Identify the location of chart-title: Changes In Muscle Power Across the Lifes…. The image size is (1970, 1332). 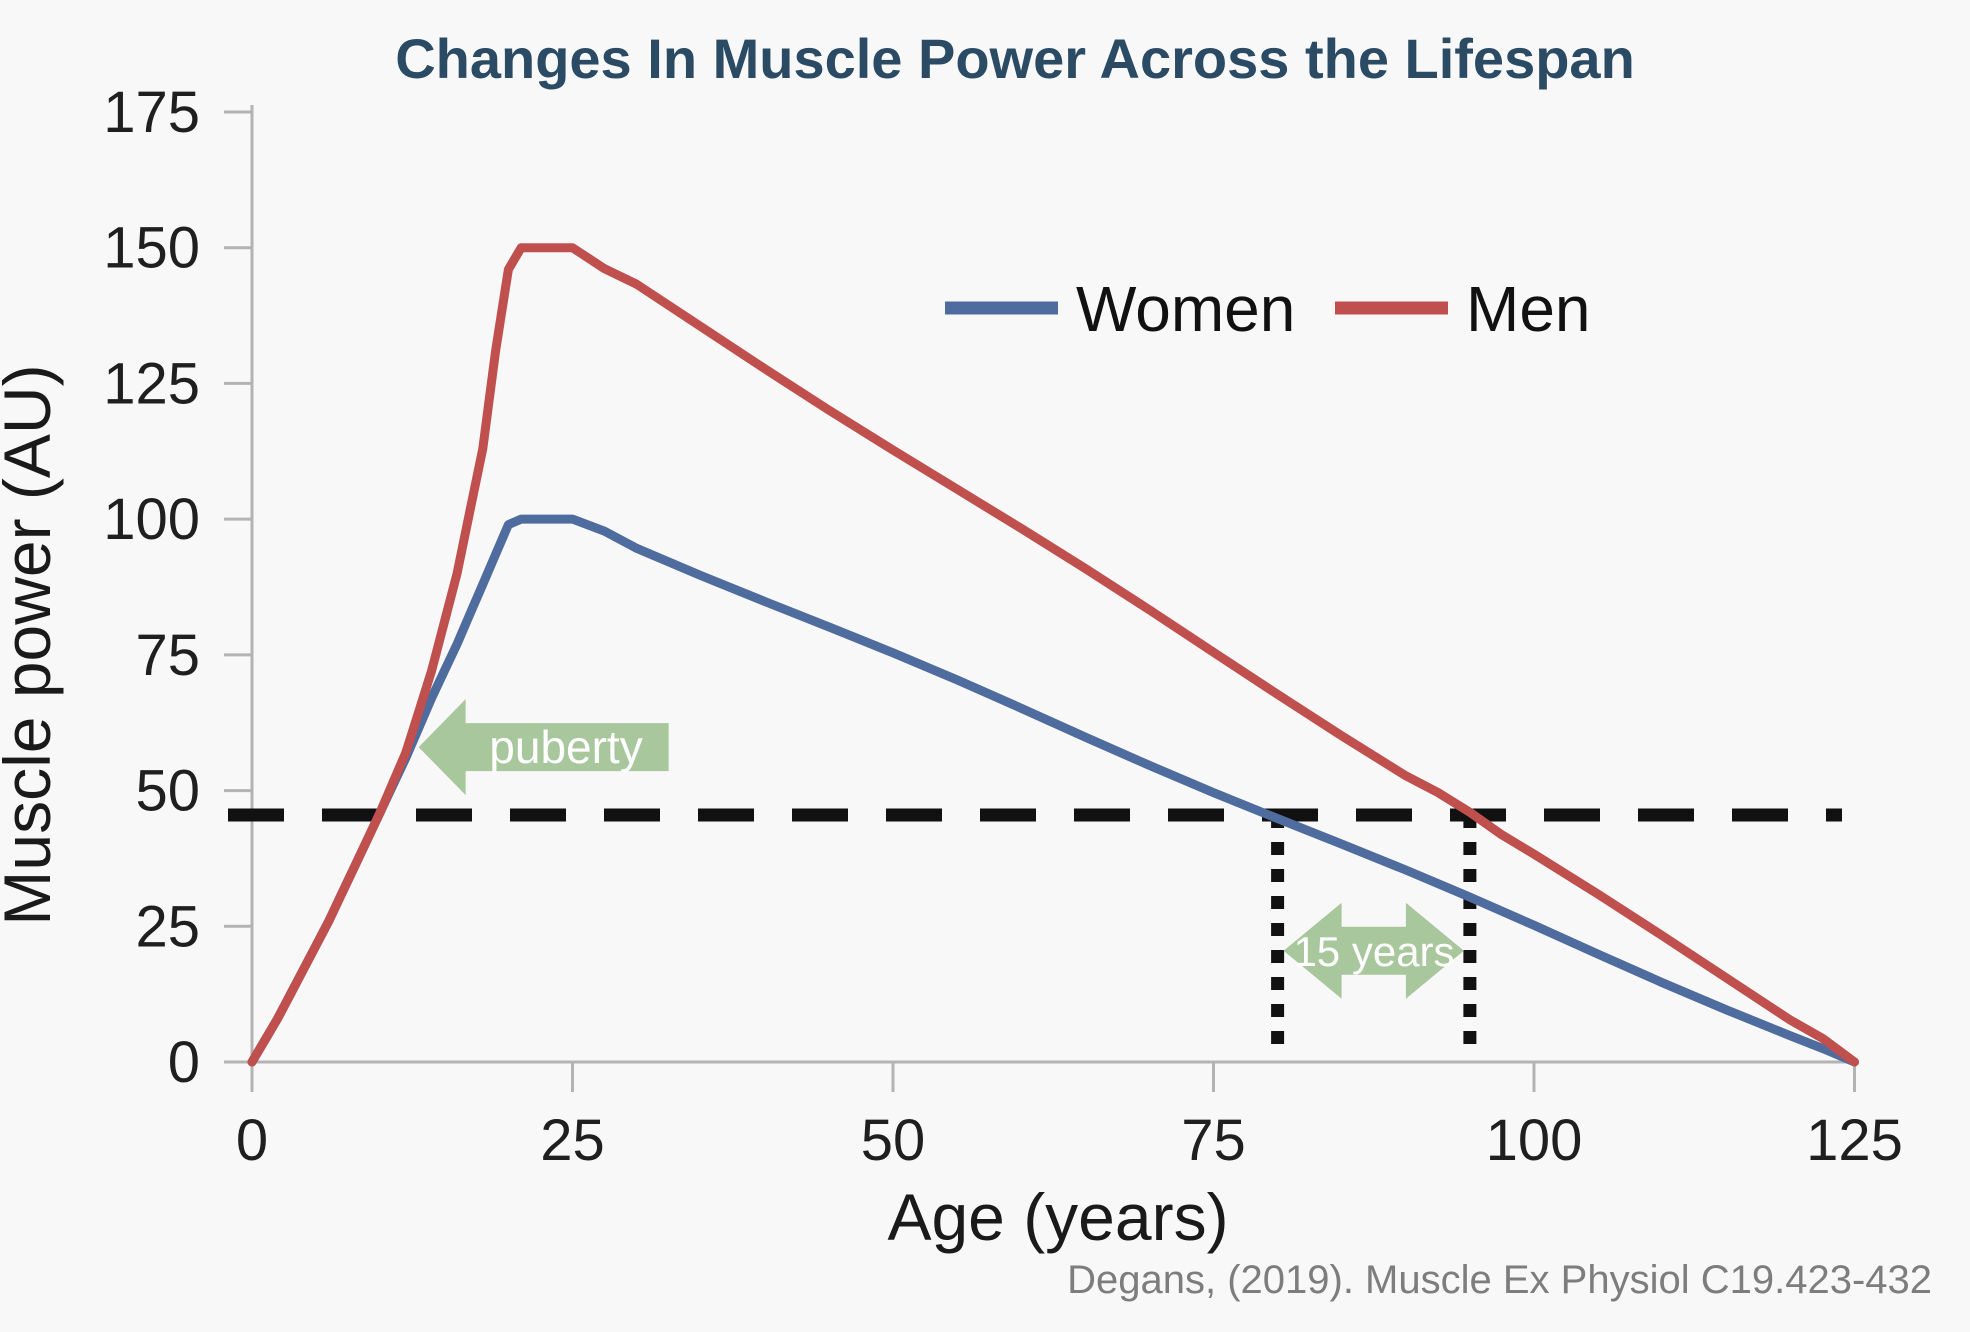
(1015, 58).